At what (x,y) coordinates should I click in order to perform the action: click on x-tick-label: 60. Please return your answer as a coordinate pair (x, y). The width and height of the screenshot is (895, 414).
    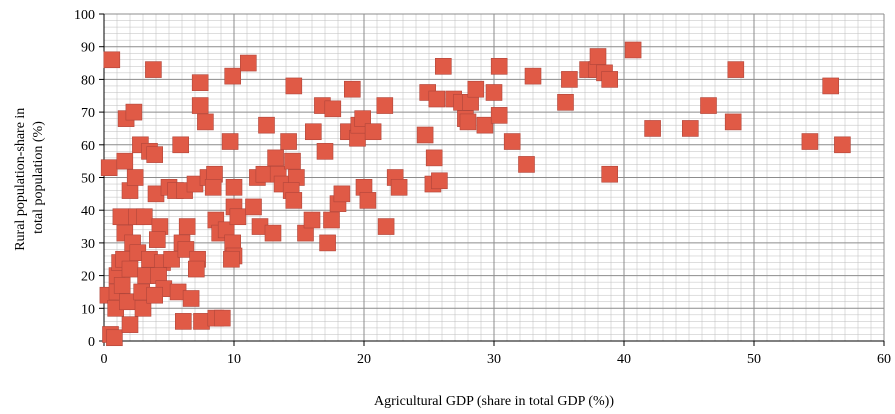
    Looking at the image, I should click on (884, 359).